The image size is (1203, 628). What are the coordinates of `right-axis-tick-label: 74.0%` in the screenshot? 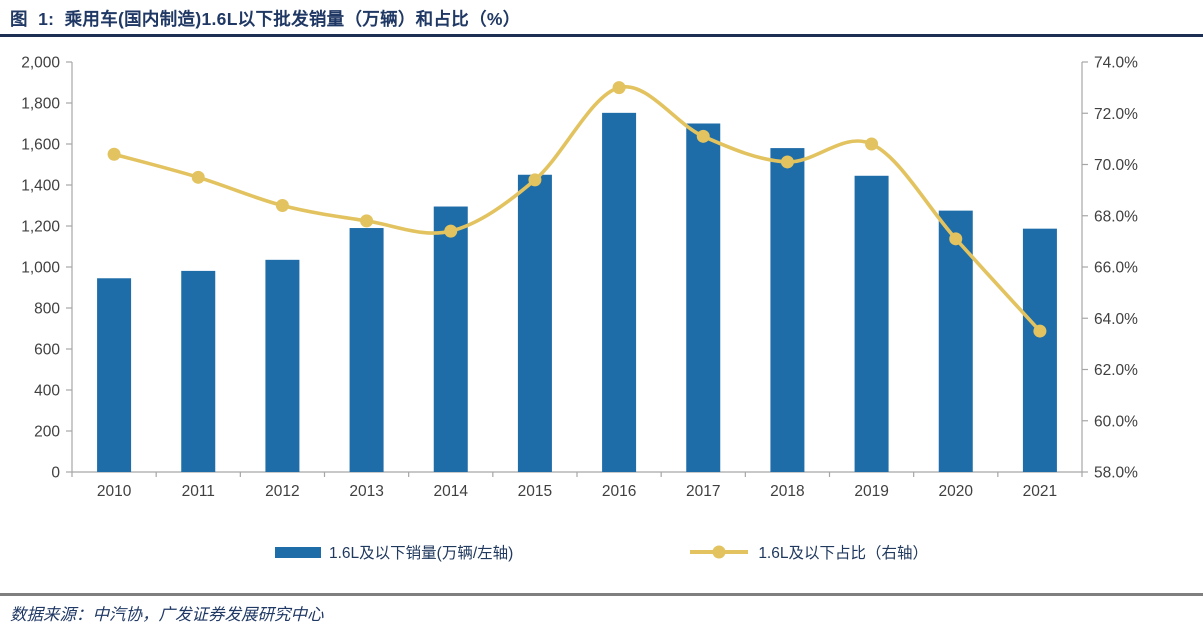 It's located at (1116, 63).